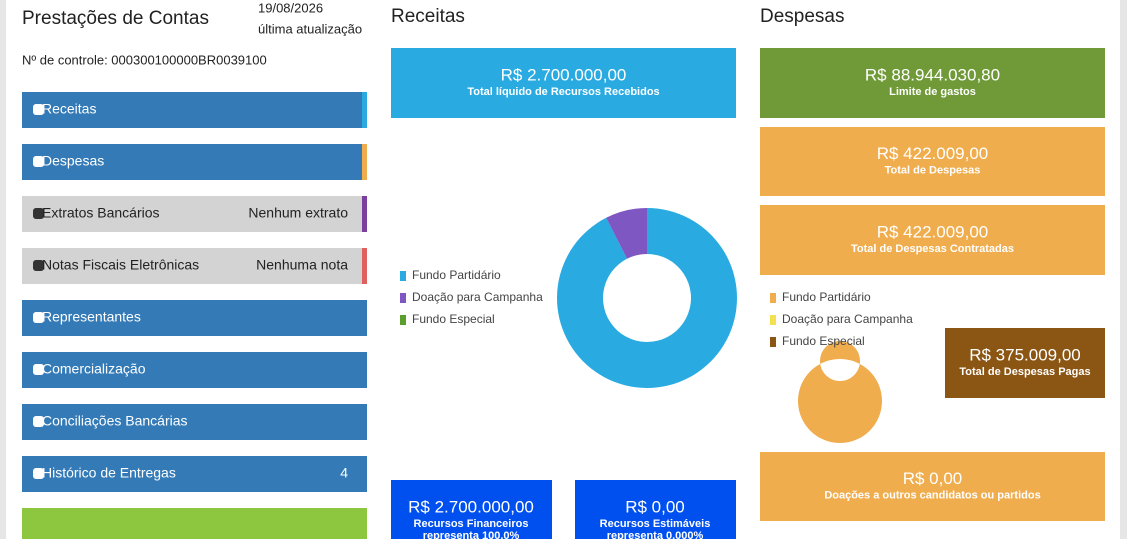 The height and width of the screenshot is (544, 1127). Describe the element at coordinates (69, 109) in the screenshot. I see `menu-label: Receitas` at that location.